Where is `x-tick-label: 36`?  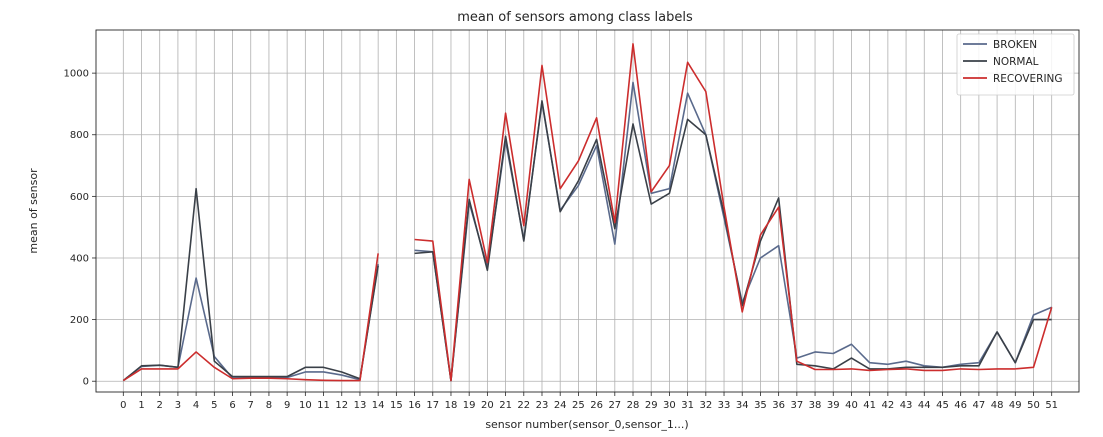
x-tick-label: 36 is located at coordinates (778, 405).